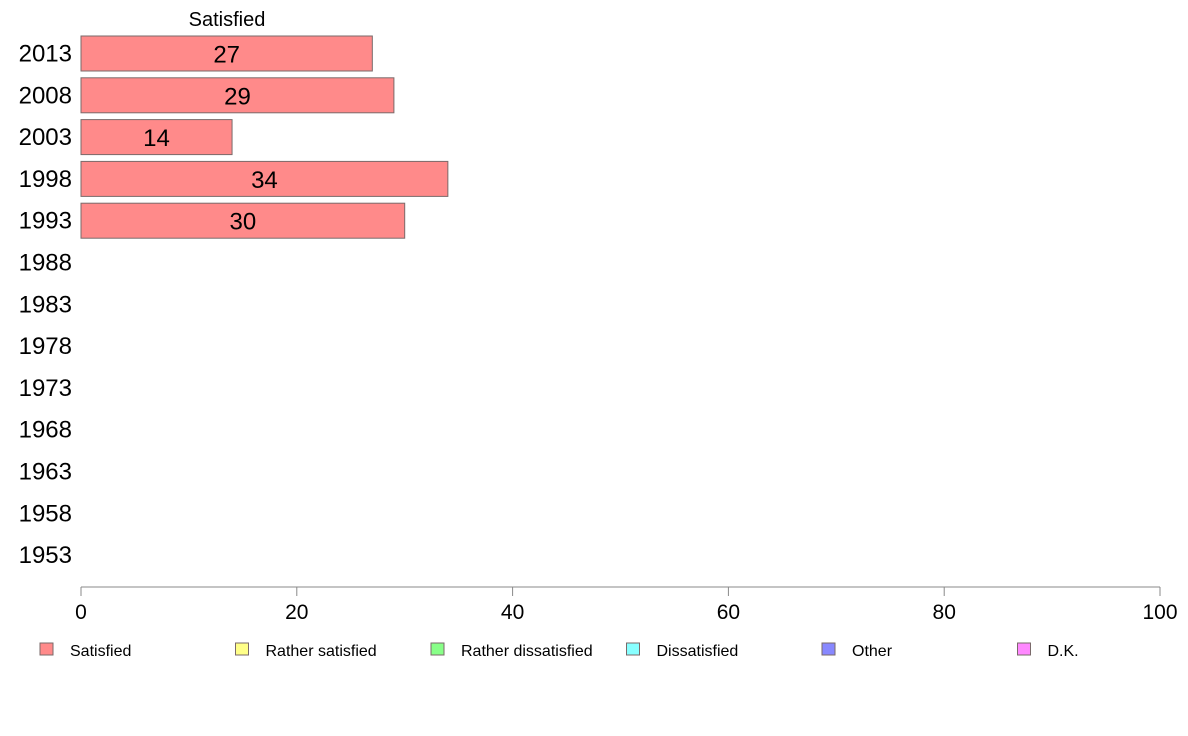  Describe the element at coordinates (45, 137) in the screenshot. I see `y-tick-label: 2003` at that location.